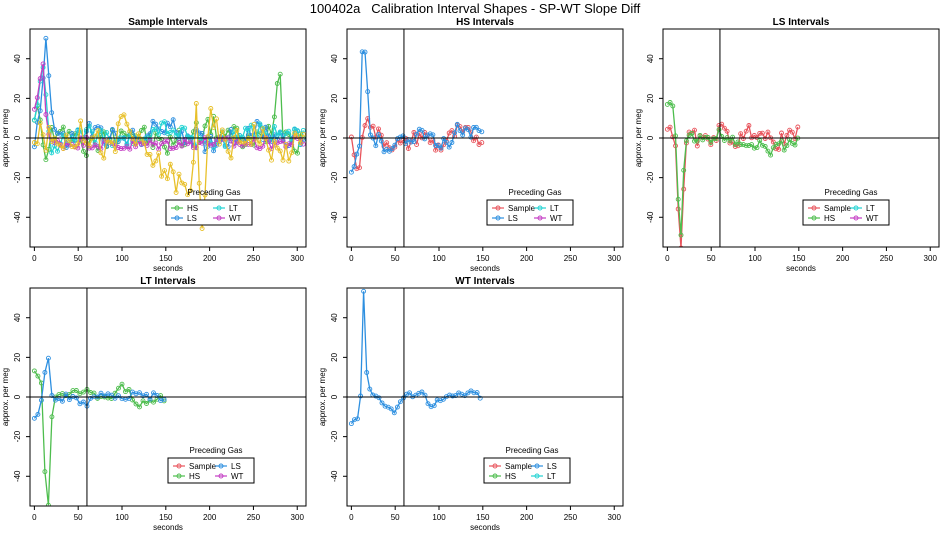 This screenshot has height=550, width=950. What do you see at coordinates (556, 218) in the screenshot?
I see `legend-label: WT` at bounding box center [556, 218].